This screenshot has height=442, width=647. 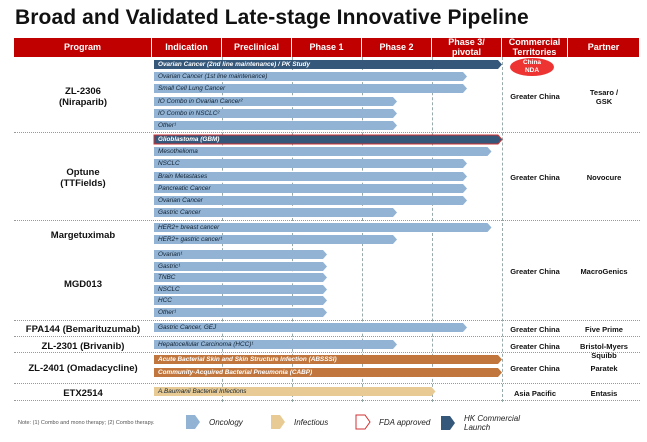 What do you see at coordinates (190, 240) in the screenshot?
I see `indication-label: HER2+ gastric cancer¹` at bounding box center [190, 240].